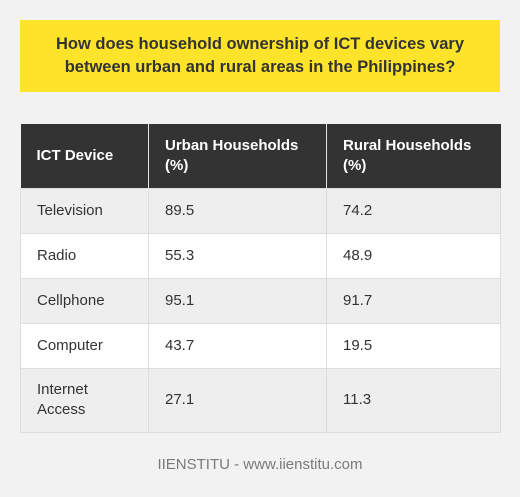 The height and width of the screenshot is (497, 520). Describe the element at coordinates (84, 345) in the screenshot. I see `device-cell: Computer` at that location.